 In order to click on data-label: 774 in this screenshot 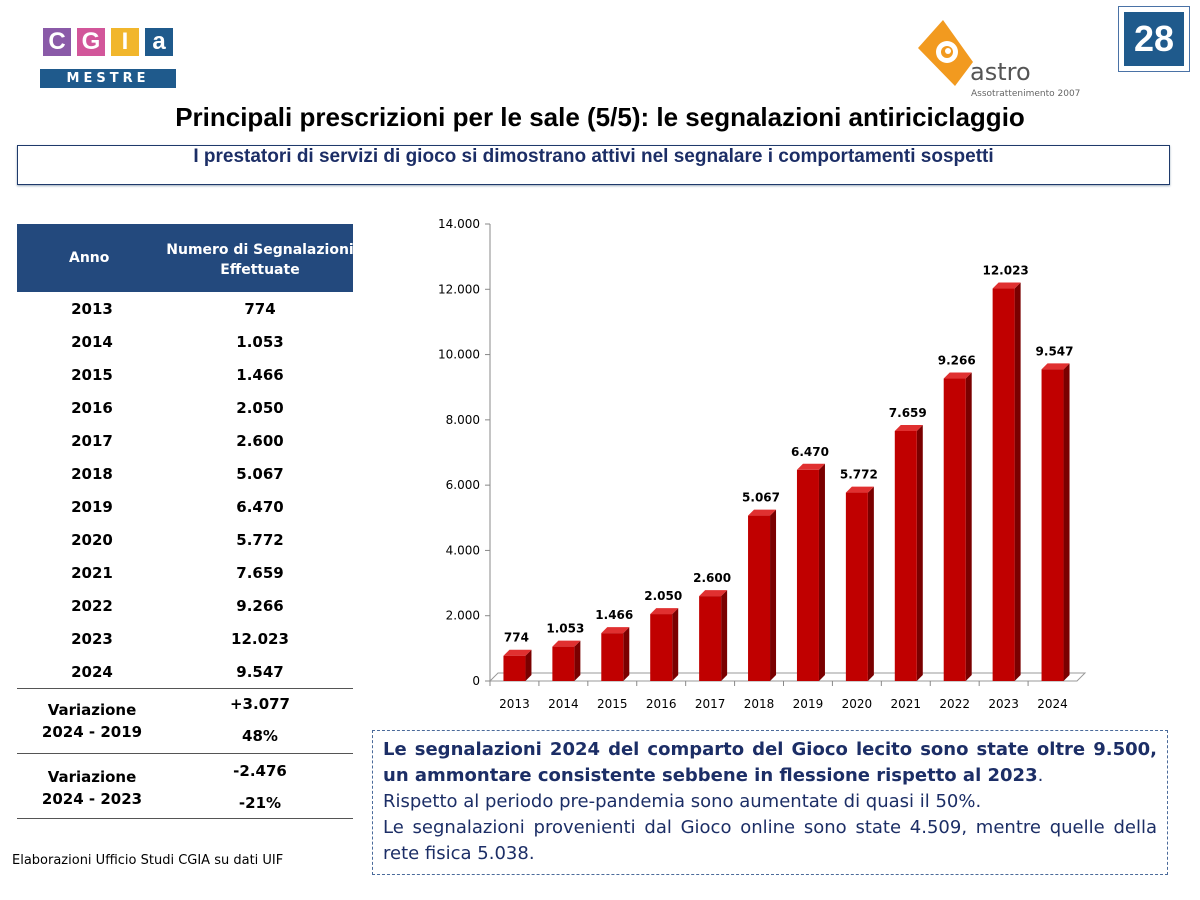, I will do `click(516, 638)`.